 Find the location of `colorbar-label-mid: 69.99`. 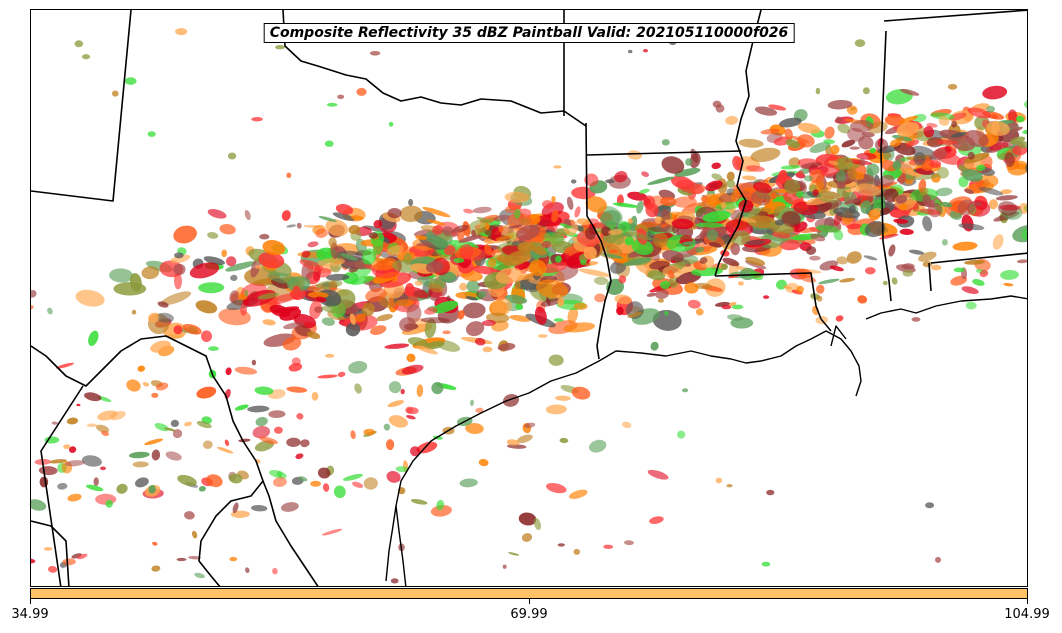

colorbar-label-mid: 69.99 is located at coordinates (529, 614).